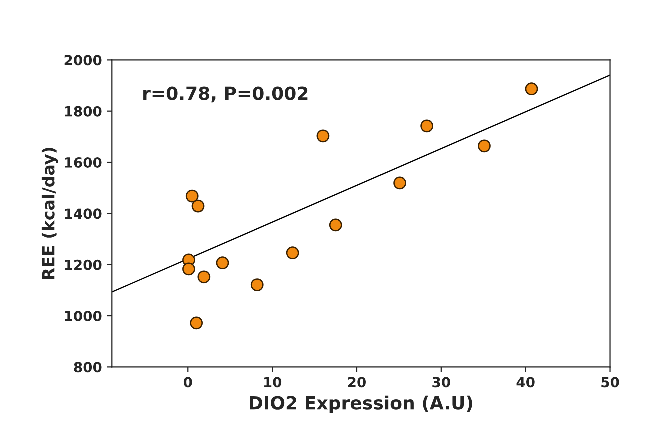  What do you see at coordinates (83, 316) in the screenshot?
I see `y-tick-label: 1000` at bounding box center [83, 316].